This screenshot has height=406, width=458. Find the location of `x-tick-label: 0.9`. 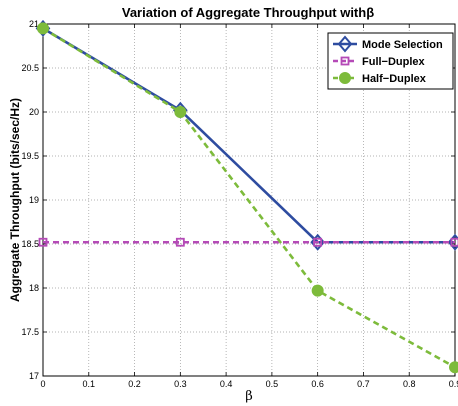

x-tick-label: 0.9 is located at coordinates (453, 384).